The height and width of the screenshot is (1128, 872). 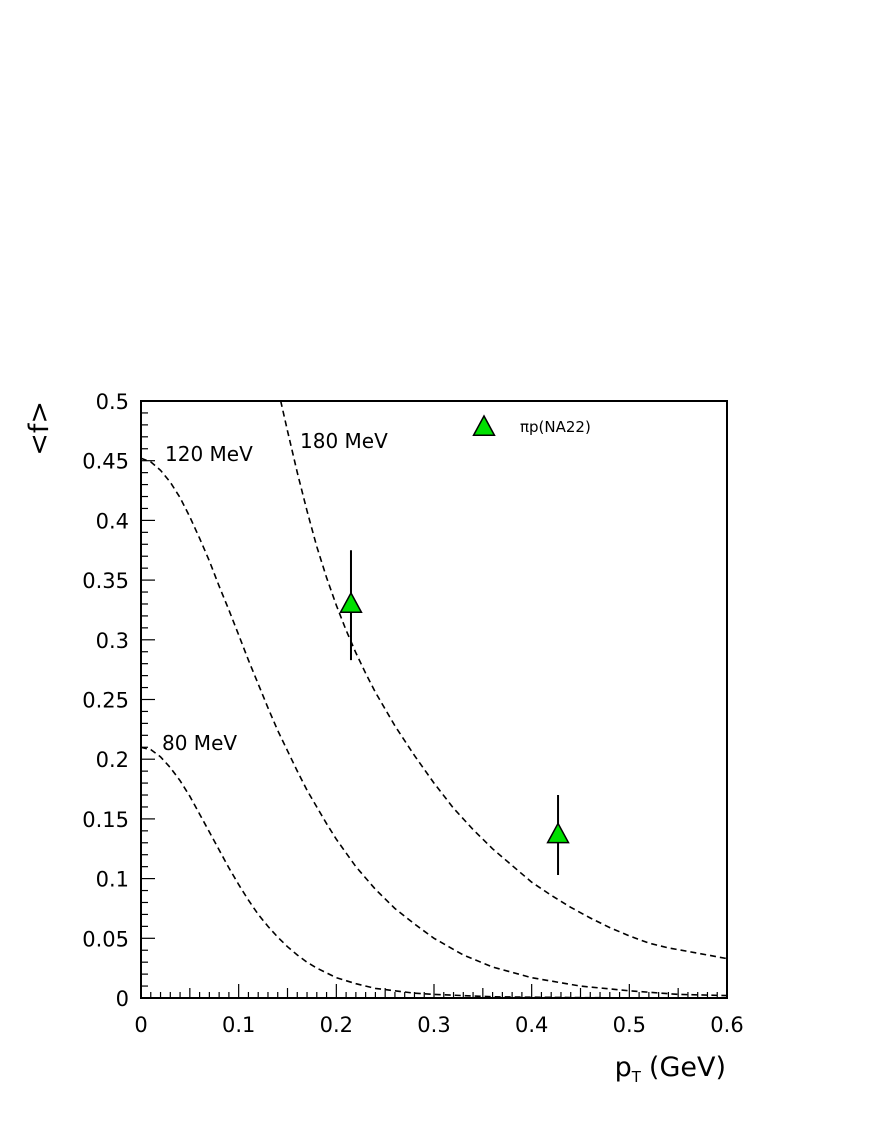 I want to click on x-tick-label: 0, so click(x=140, y=1025).